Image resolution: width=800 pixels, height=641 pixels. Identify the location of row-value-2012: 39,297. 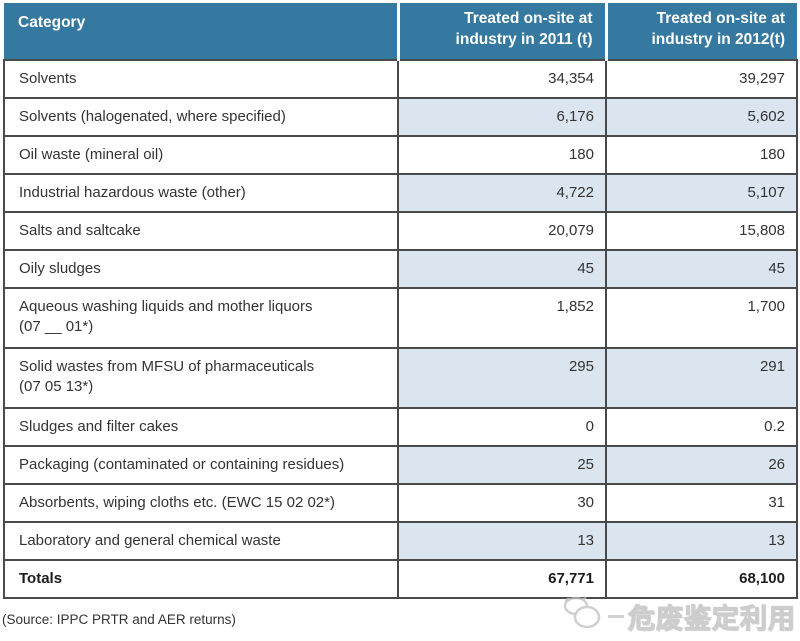
(701, 78).